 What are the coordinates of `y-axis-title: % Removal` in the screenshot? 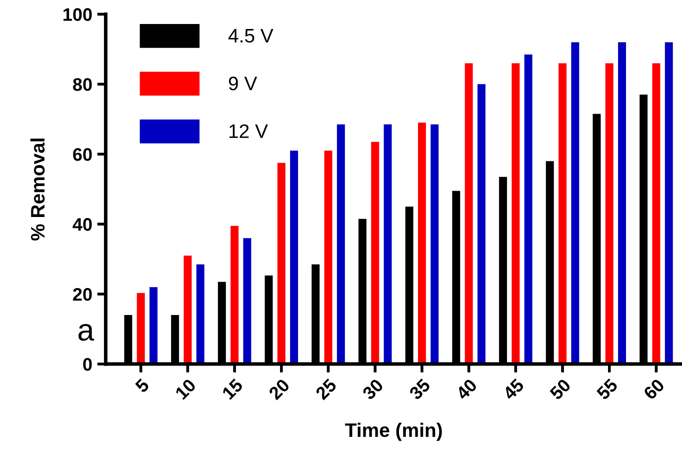 It's located at (37, 189).